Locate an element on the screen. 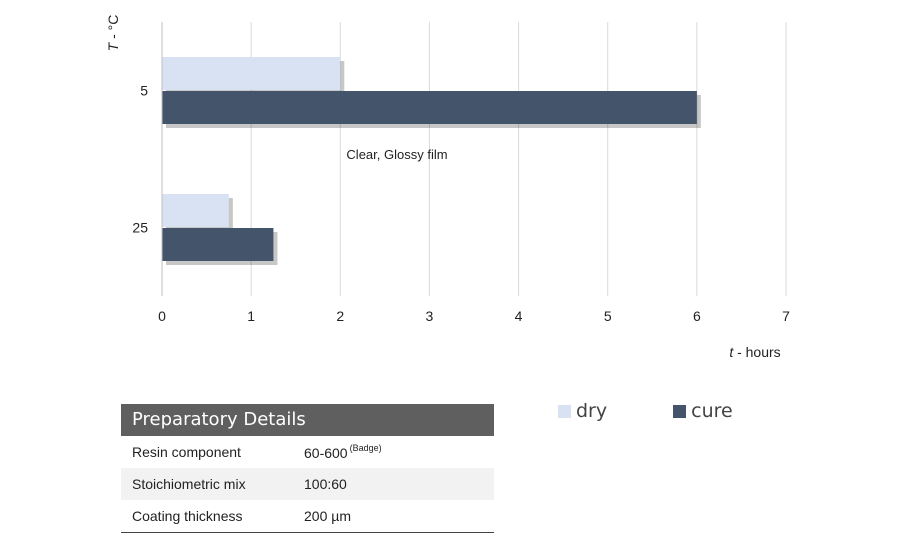  y-axis-title: T - °C is located at coordinates (113, 33).